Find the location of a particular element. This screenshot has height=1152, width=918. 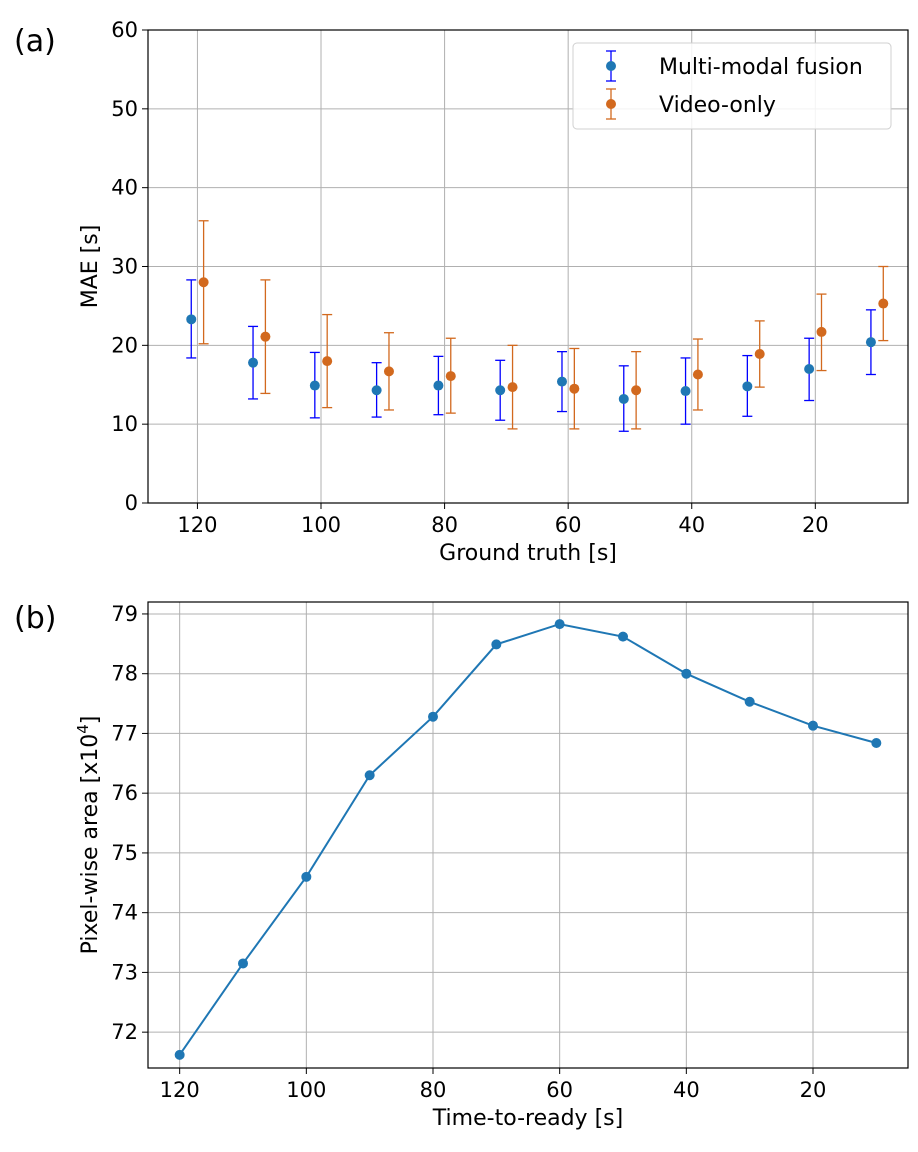

legend-box is located at coordinates (732, 86).